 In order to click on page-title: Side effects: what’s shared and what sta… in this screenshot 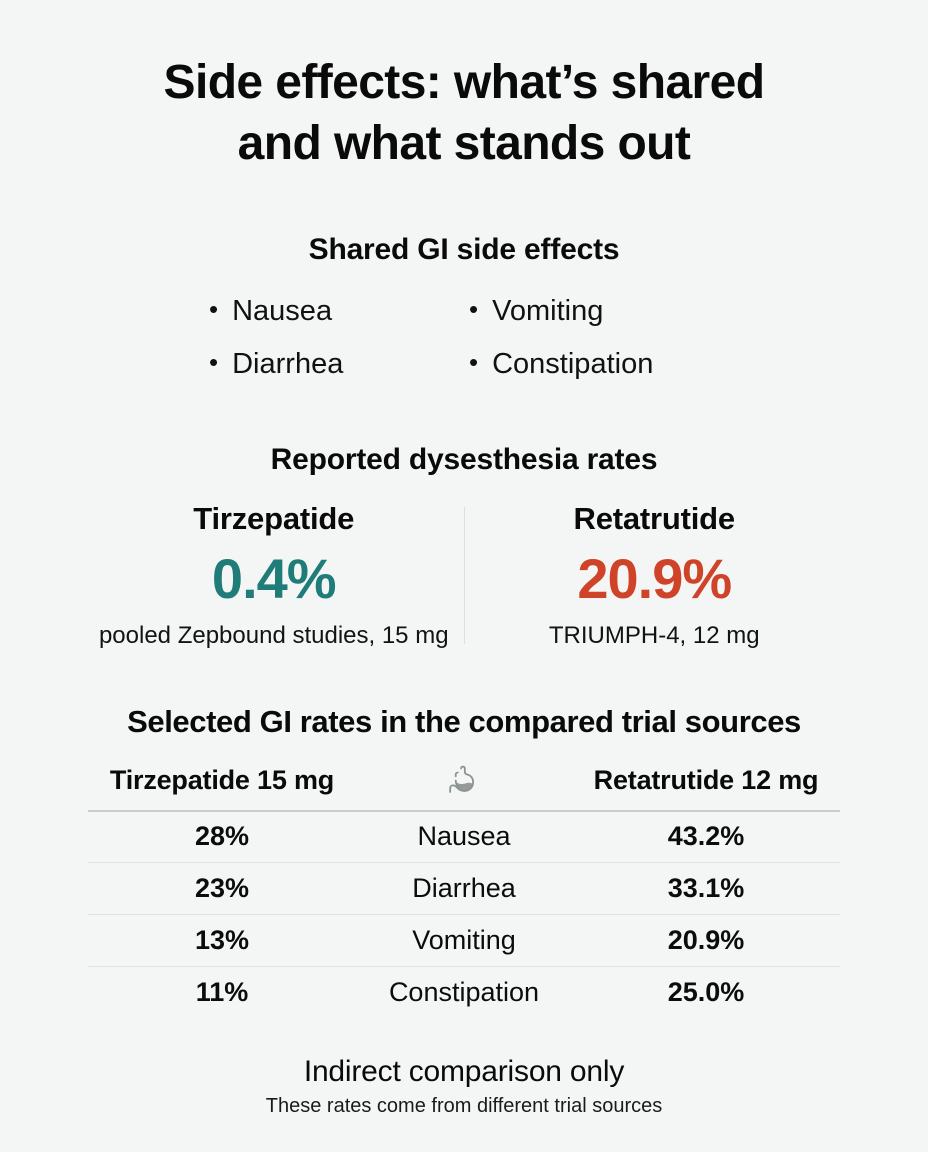, I will do `click(464, 113)`.